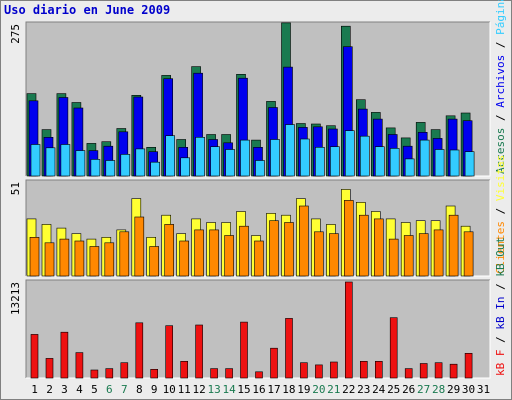 This screenshot has height=400, width=512. What do you see at coordinates (213, 389) in the screenshot?
I see `x-tick-day-13: 13` at bounding box center [213, 389].